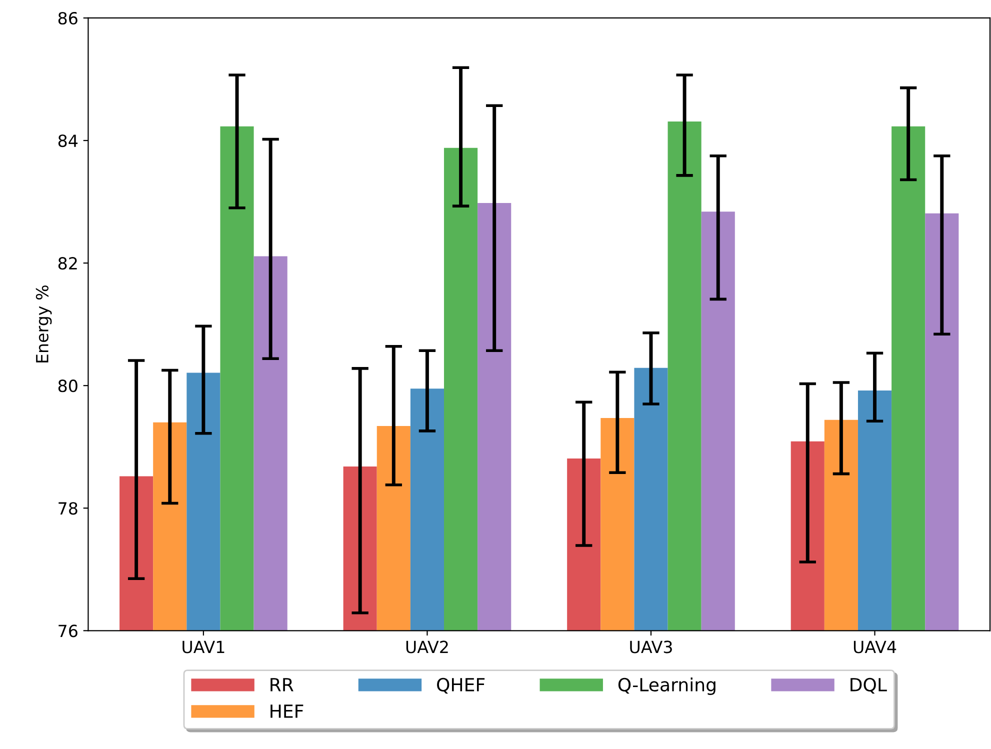 The height and width of the screenshot is (749, 991). What do you see at coordinates (67, 263) in the screenshot?
I see `y-tick-label: 82` at bounding box center [67, 263].